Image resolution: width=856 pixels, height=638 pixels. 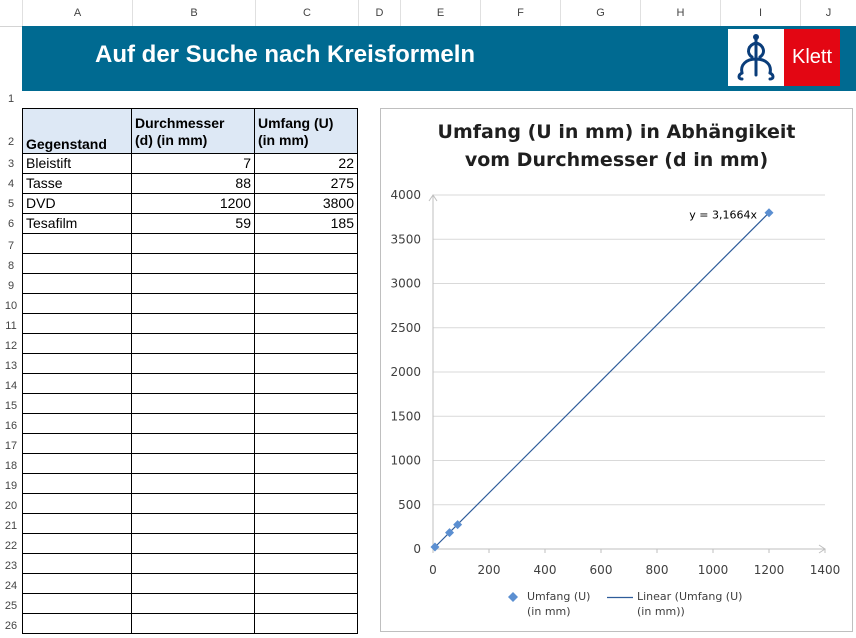 What do you see at coordinates (11, 204) in the screenshot?
I see `row-header-5: 5` at bounding box center [11, 204].